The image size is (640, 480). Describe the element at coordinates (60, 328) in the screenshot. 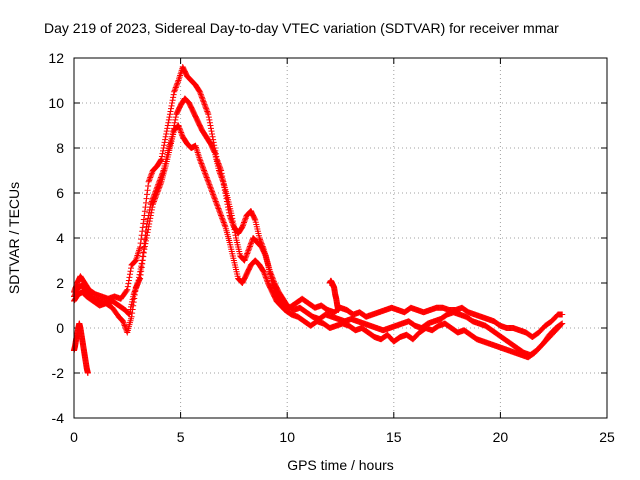

I see `y-tick-label: 0` at that location.